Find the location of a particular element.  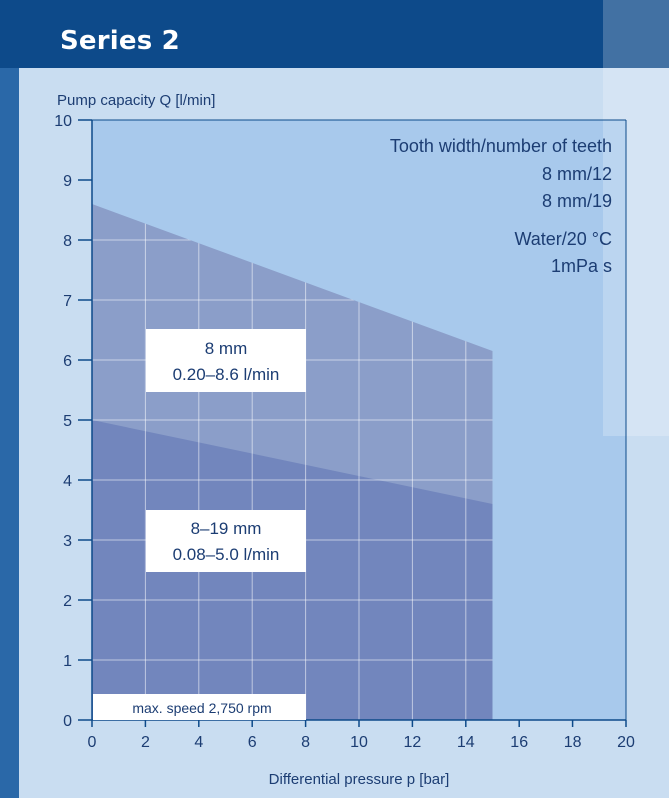

x-tick-label: 14 is located at coordinates (466, 742).